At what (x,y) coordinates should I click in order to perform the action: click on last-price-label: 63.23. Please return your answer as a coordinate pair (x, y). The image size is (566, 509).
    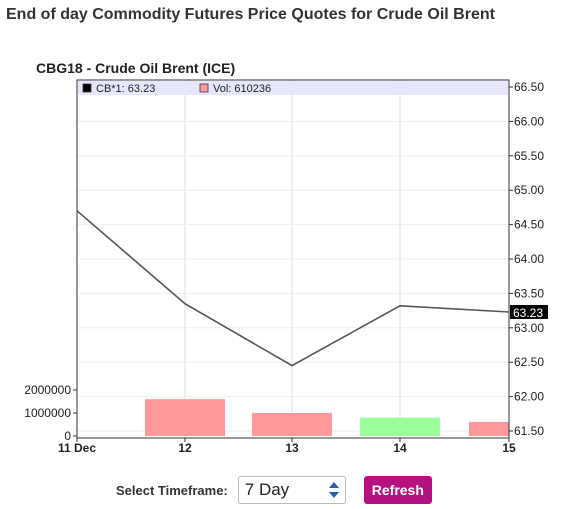
    Looking at the image, I should click on (528, 313).